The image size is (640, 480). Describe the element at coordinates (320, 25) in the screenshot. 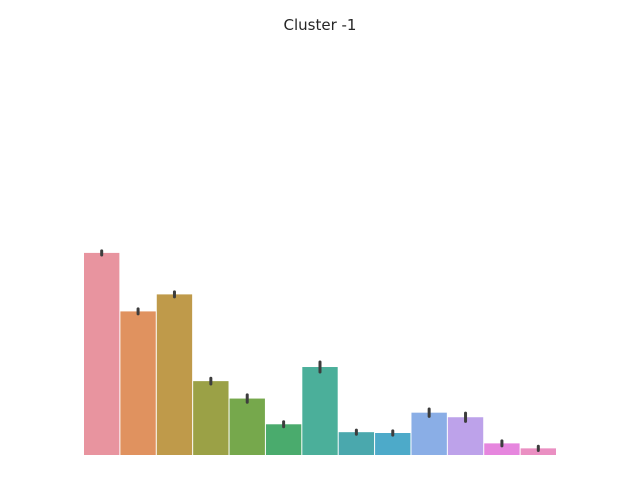

I see `chart-title: Cluster -1` at that location.